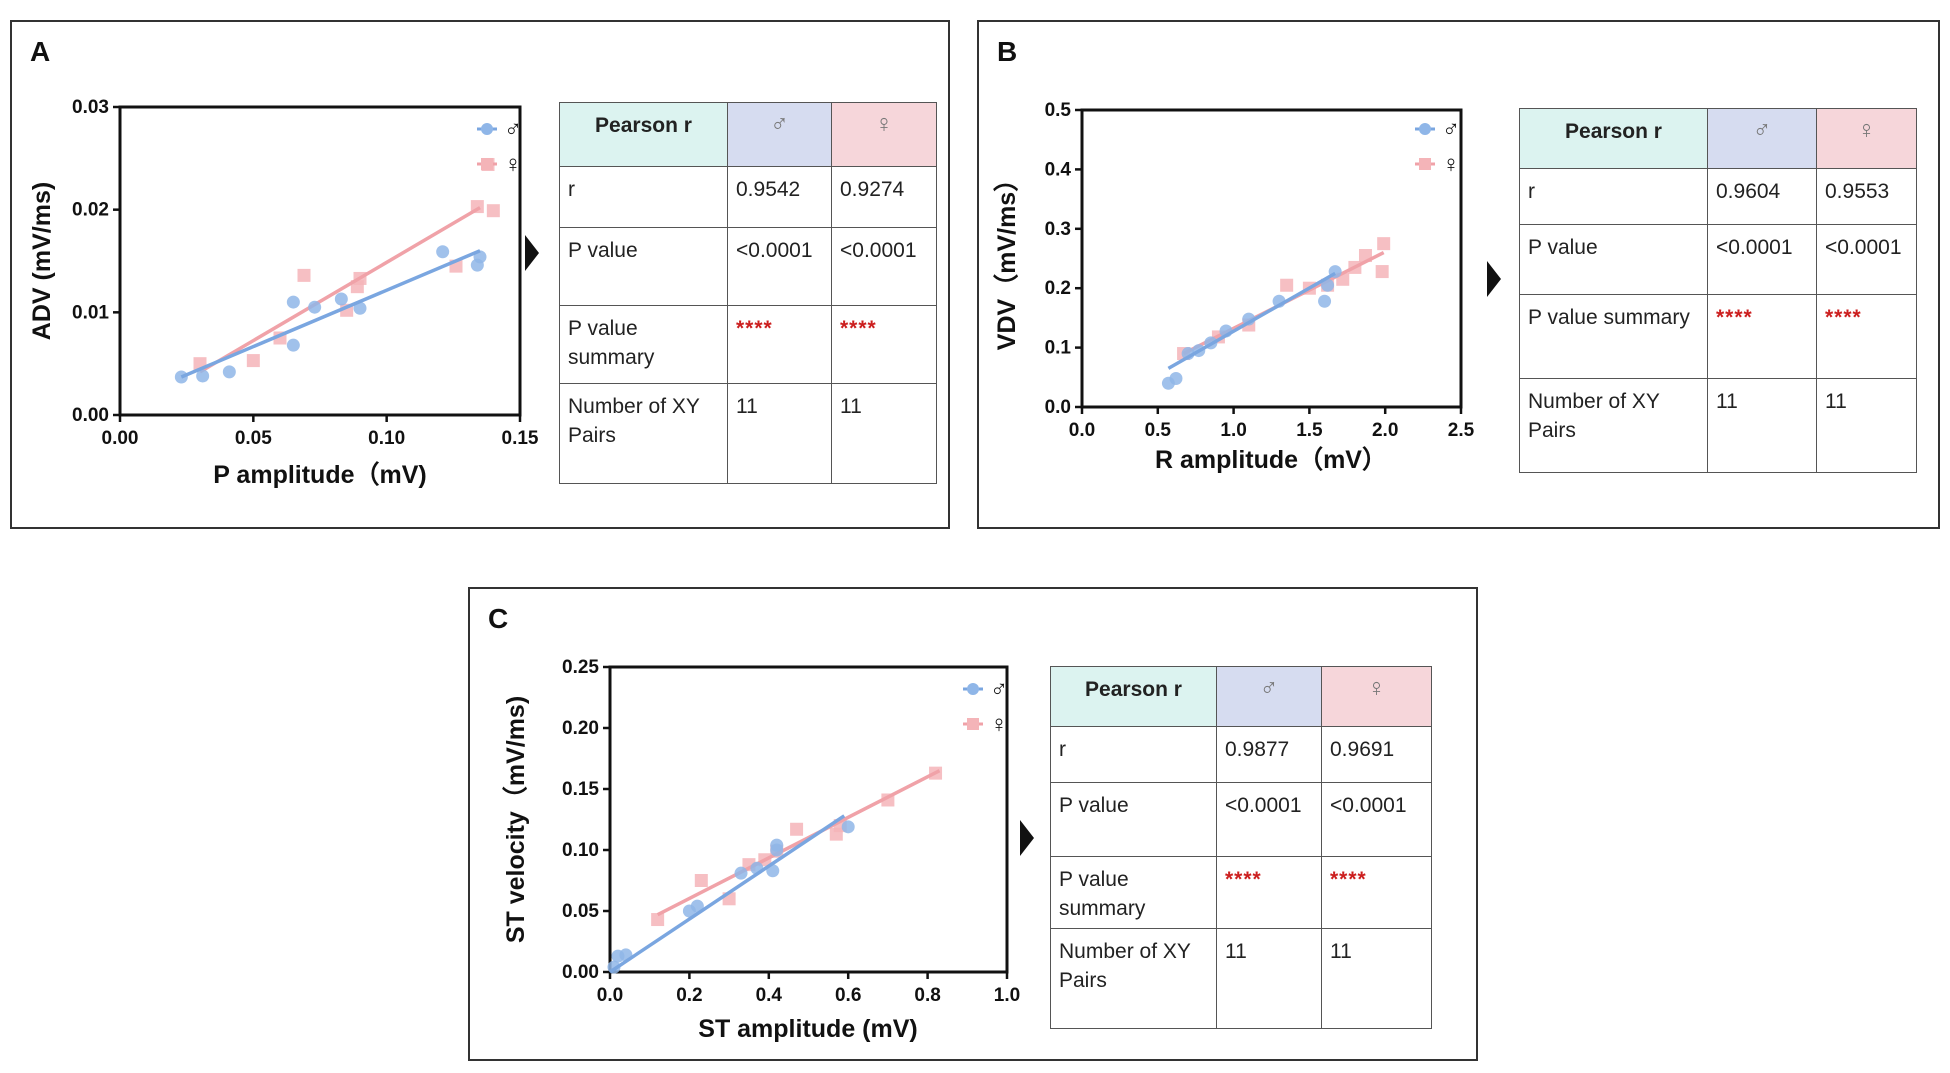 The height and width of the screenshot is (1073, 1950). What do you see at coordinates (1762, 259) in the screenshot?
I see `male-p-value: <0.0001` at bounding box center [1762, 259].